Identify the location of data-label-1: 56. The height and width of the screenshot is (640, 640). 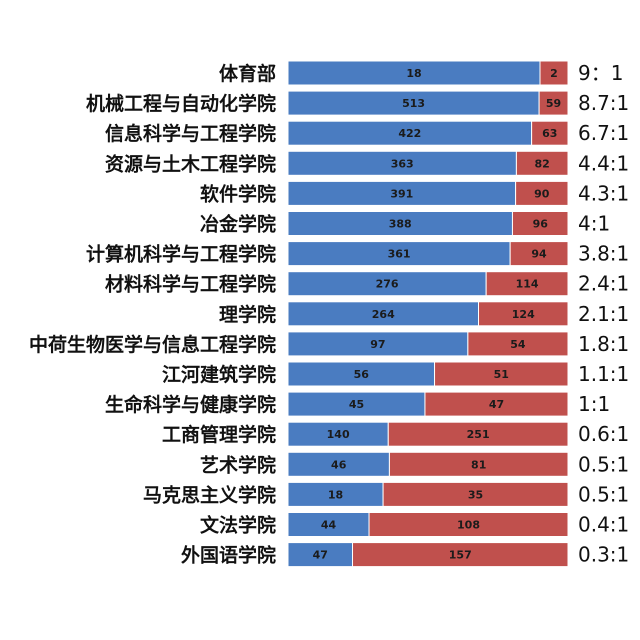
(362, 374).